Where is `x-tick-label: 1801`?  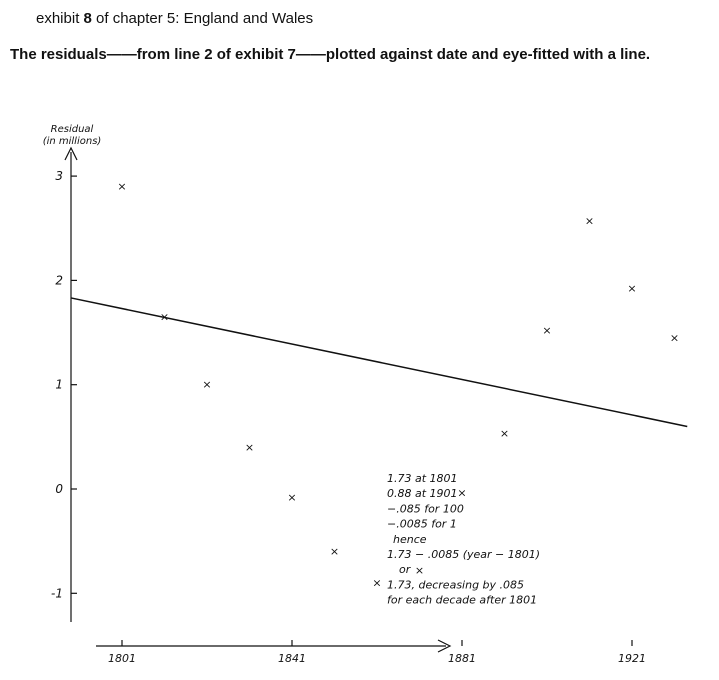
x-tick-label: 1801 is located at coordinates (122, 658).